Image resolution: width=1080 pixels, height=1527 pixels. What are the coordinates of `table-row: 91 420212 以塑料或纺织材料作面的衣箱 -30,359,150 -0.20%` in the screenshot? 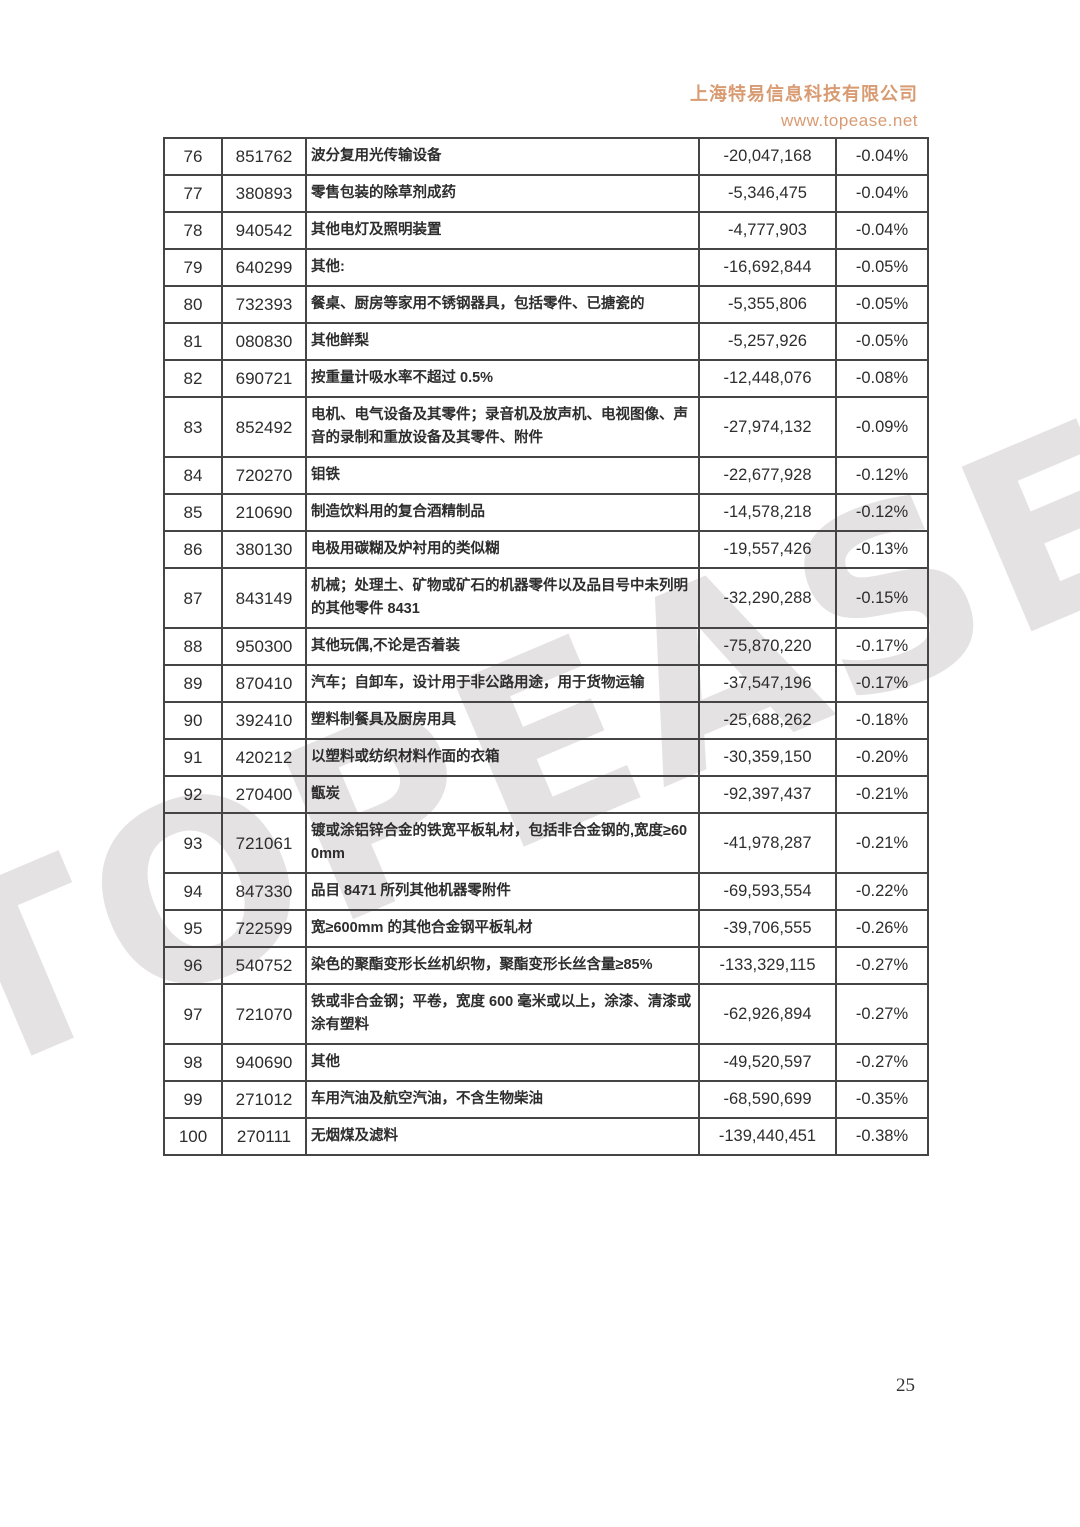 It's located at (546, 757).